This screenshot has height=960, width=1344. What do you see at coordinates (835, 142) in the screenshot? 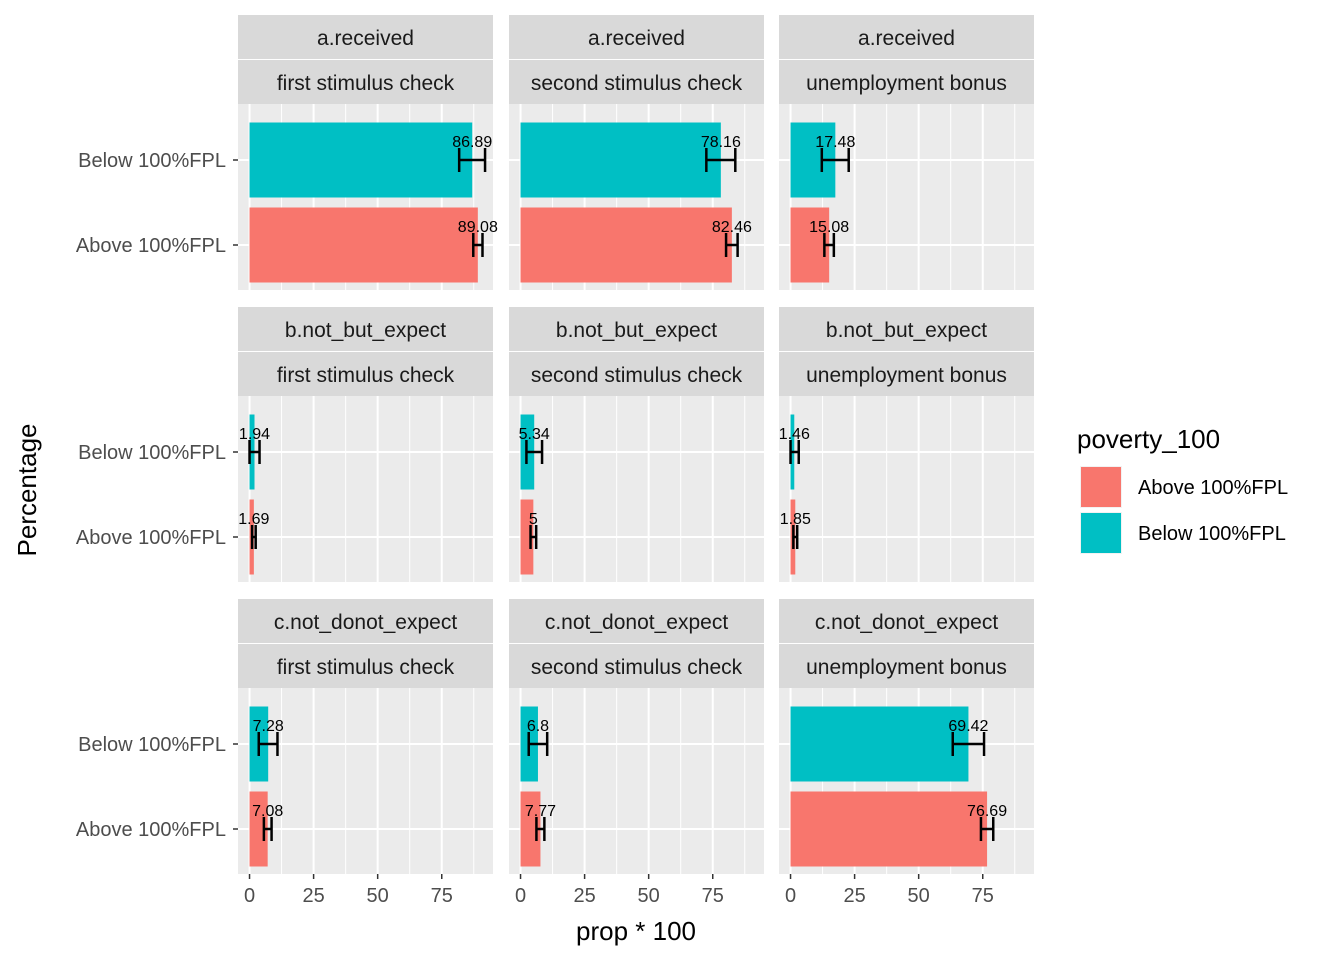
I see `data-label: 17.48` at bounding box center [835, 142].